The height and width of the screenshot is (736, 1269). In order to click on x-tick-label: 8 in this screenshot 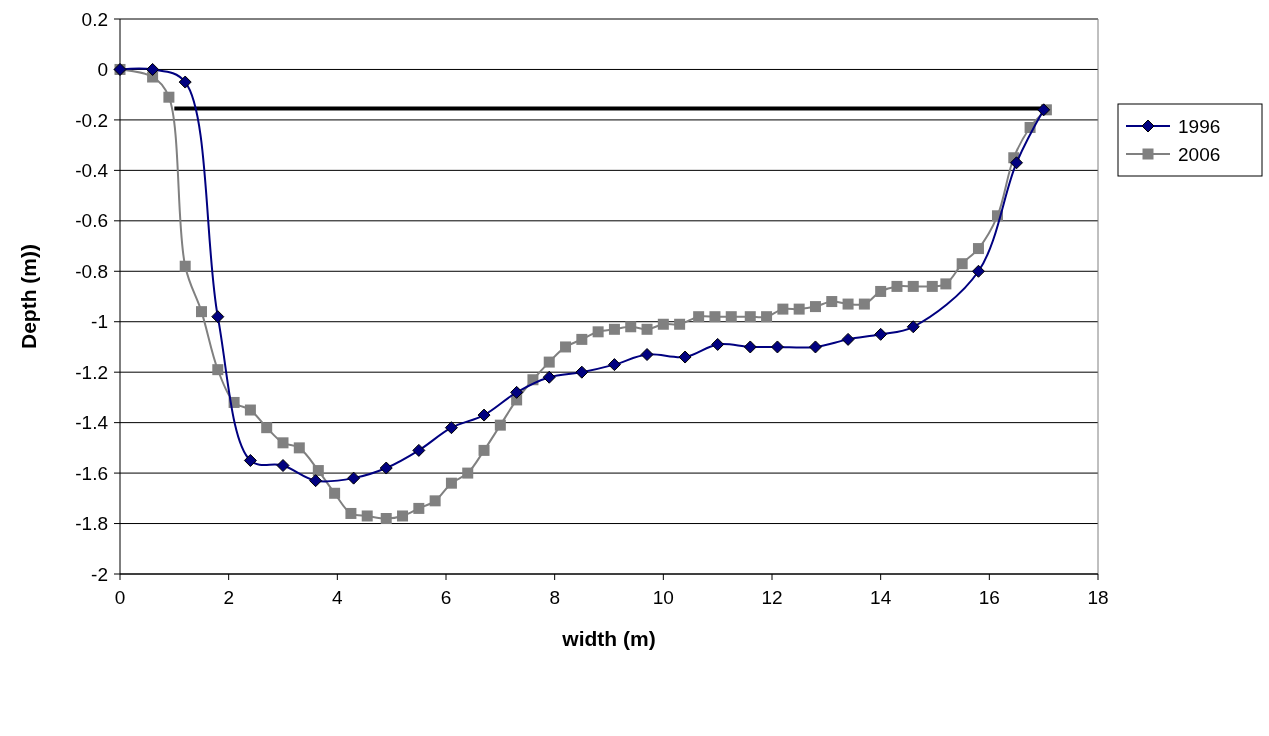, I will do `click(554, 597)`.